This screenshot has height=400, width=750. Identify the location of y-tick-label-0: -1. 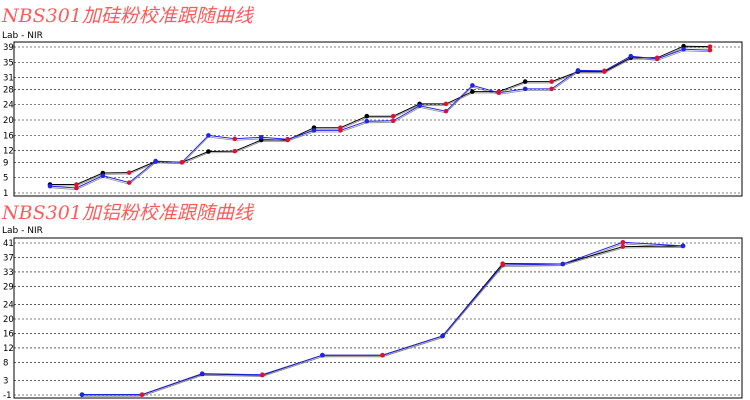
(7, 395).